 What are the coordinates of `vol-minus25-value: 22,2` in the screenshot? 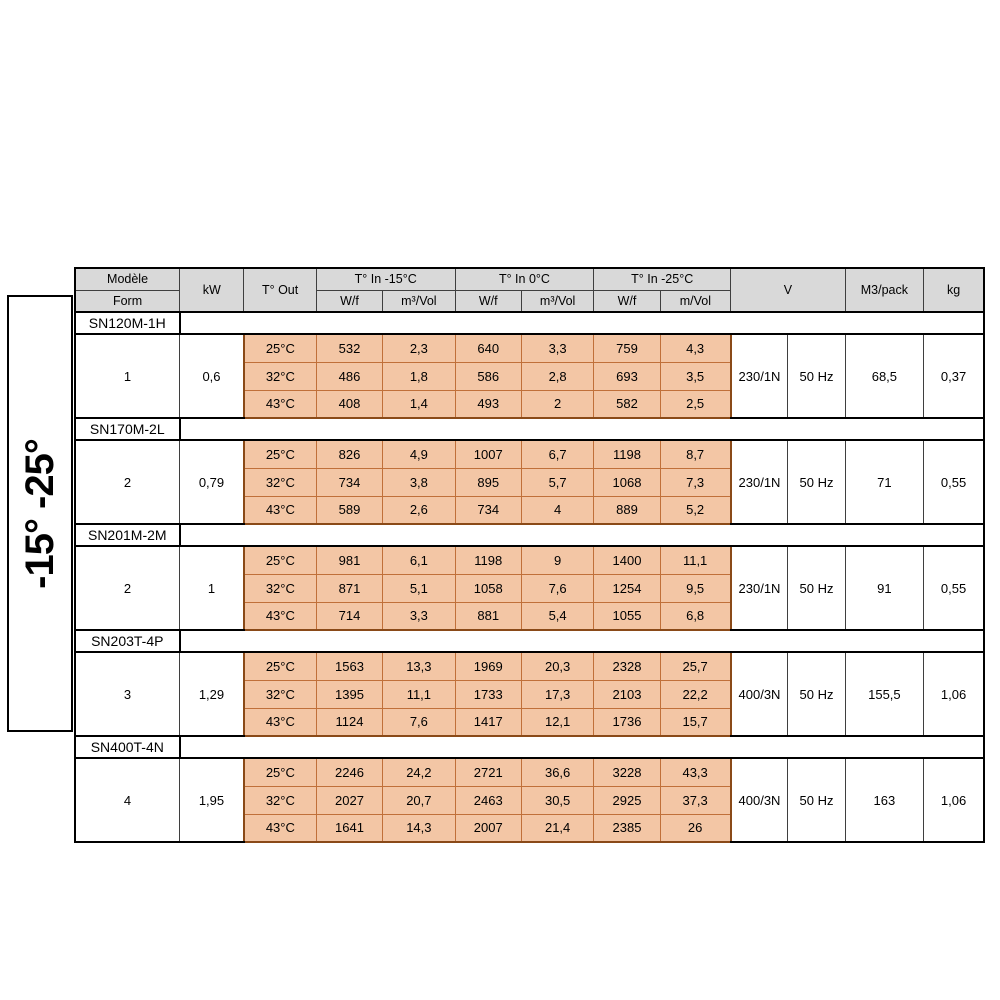 It's located at (695, 694).